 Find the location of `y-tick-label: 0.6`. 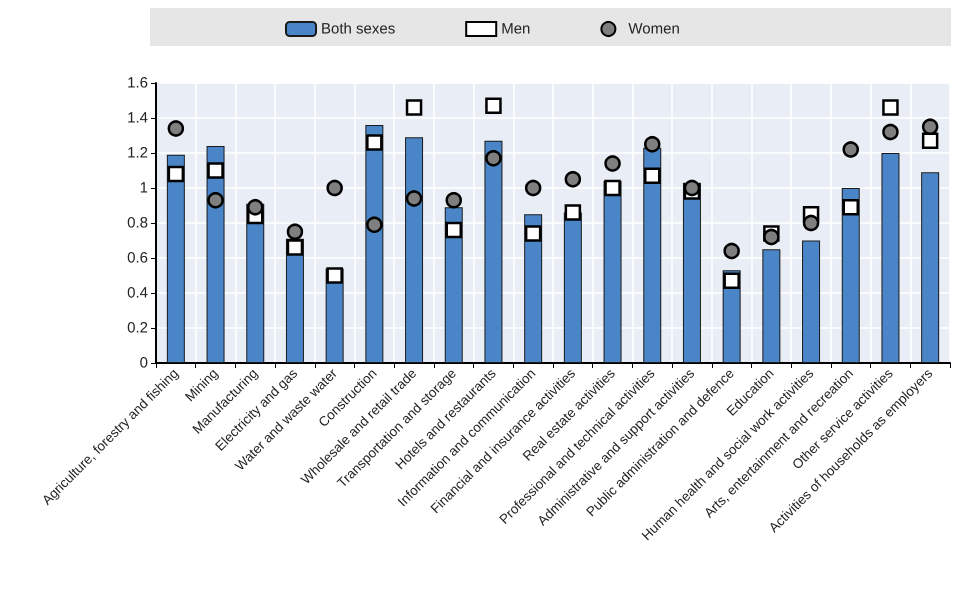

y-tick-label: 0.6 is located at coordinates (137, 258).